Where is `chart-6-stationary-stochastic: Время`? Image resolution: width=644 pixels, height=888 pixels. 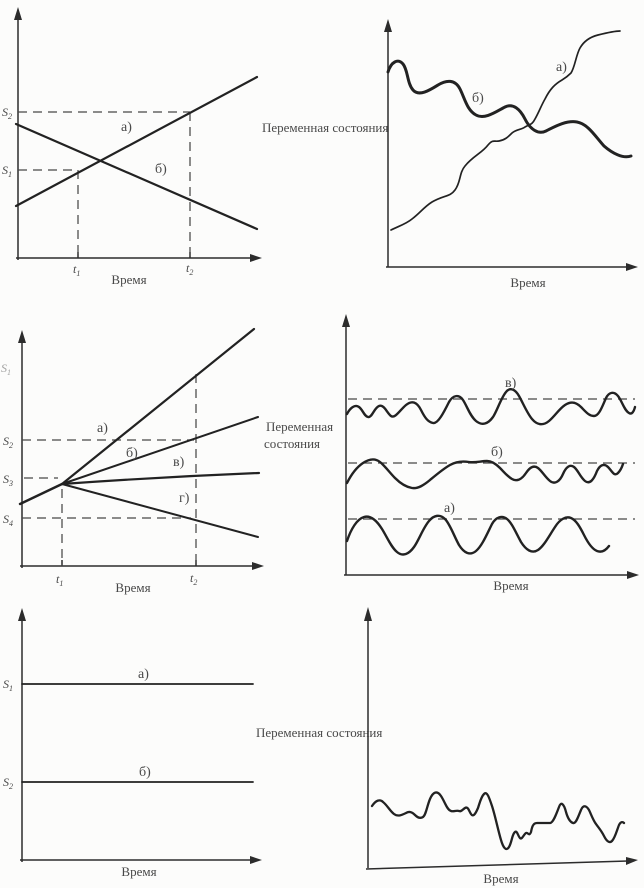
chart-6-stationary-stochastic: Время is located at coordinates (501, 746).